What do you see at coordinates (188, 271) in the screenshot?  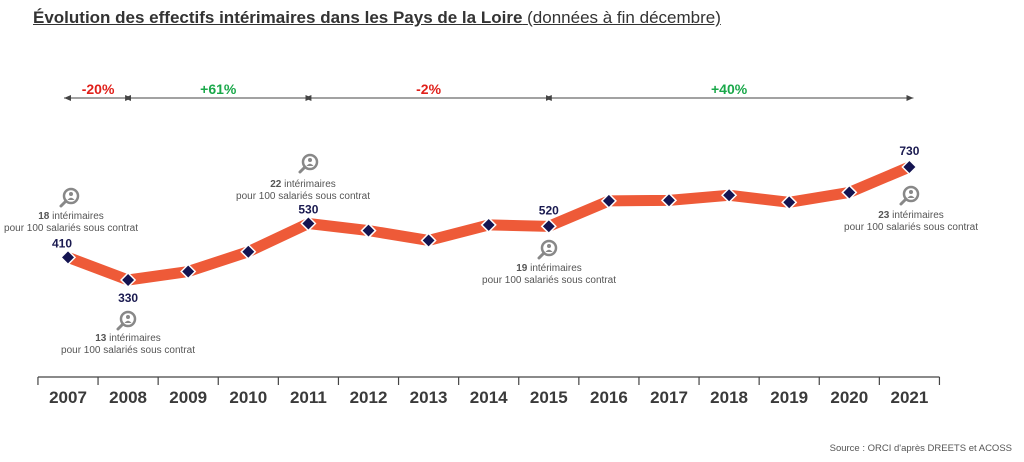 I see `data-point-2009` at bounding box center [188, 271].